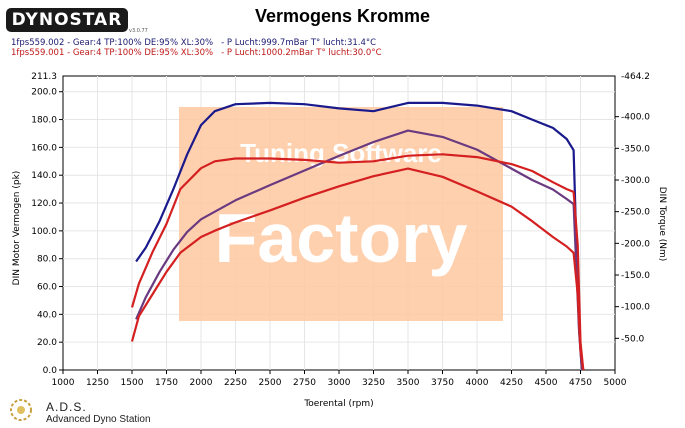 The width and height of the screenshot is (685, 428). Describe the element at coordinates (63, 383) in the screenshot. I see `x-tick-label: 1000` at that location.